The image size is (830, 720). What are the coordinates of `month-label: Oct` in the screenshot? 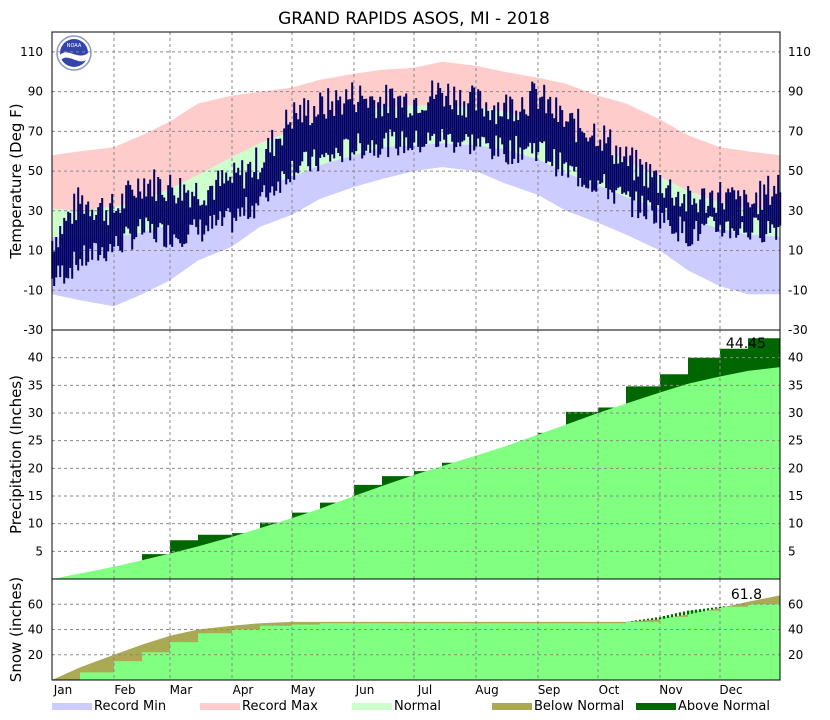 It's located at (609, 690).